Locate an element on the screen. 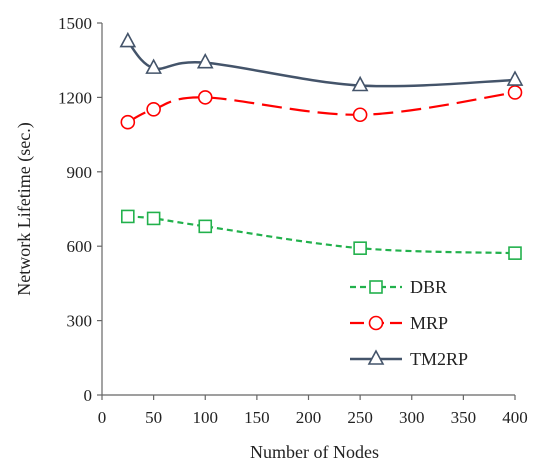 Image resolution: width=550 pixels, height=470 pixels. y-tick-label: 900 is located at coordinates (80, 172).